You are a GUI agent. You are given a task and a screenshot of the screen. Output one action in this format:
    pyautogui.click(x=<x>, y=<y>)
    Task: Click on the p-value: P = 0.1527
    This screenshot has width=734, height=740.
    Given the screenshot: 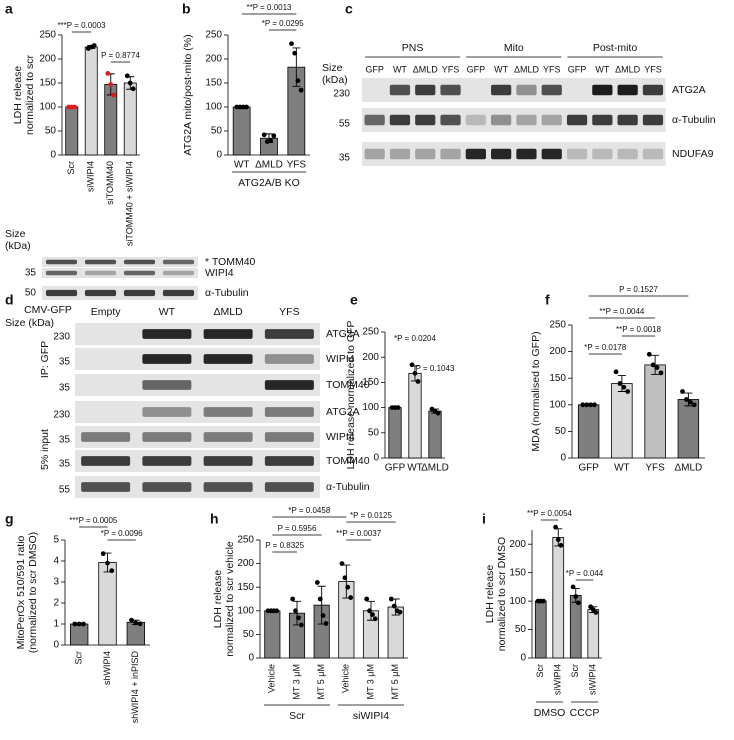 What is the action you would take?
    pyautogui.click(x=638, y=289)
    